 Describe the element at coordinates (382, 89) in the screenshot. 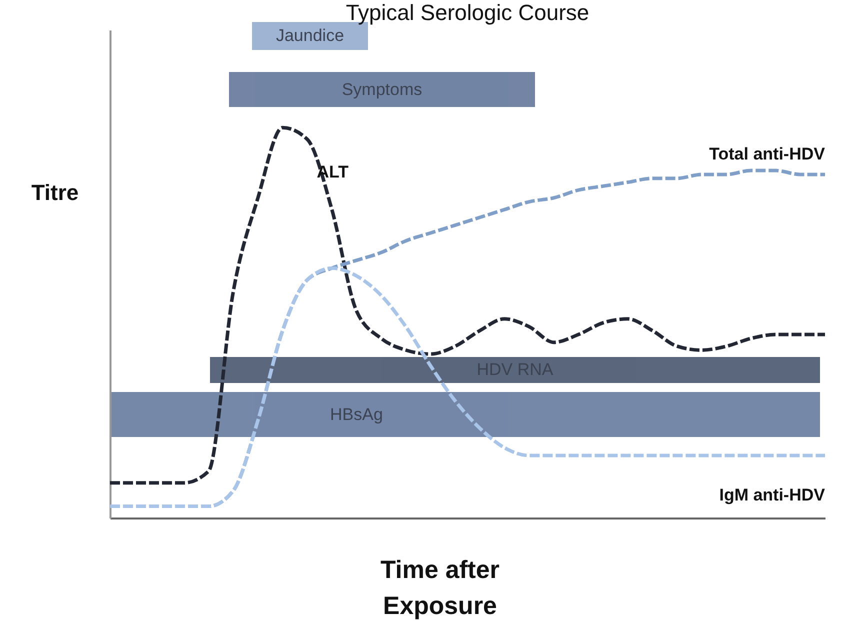

I see `label-box: Symptoms` at that location.